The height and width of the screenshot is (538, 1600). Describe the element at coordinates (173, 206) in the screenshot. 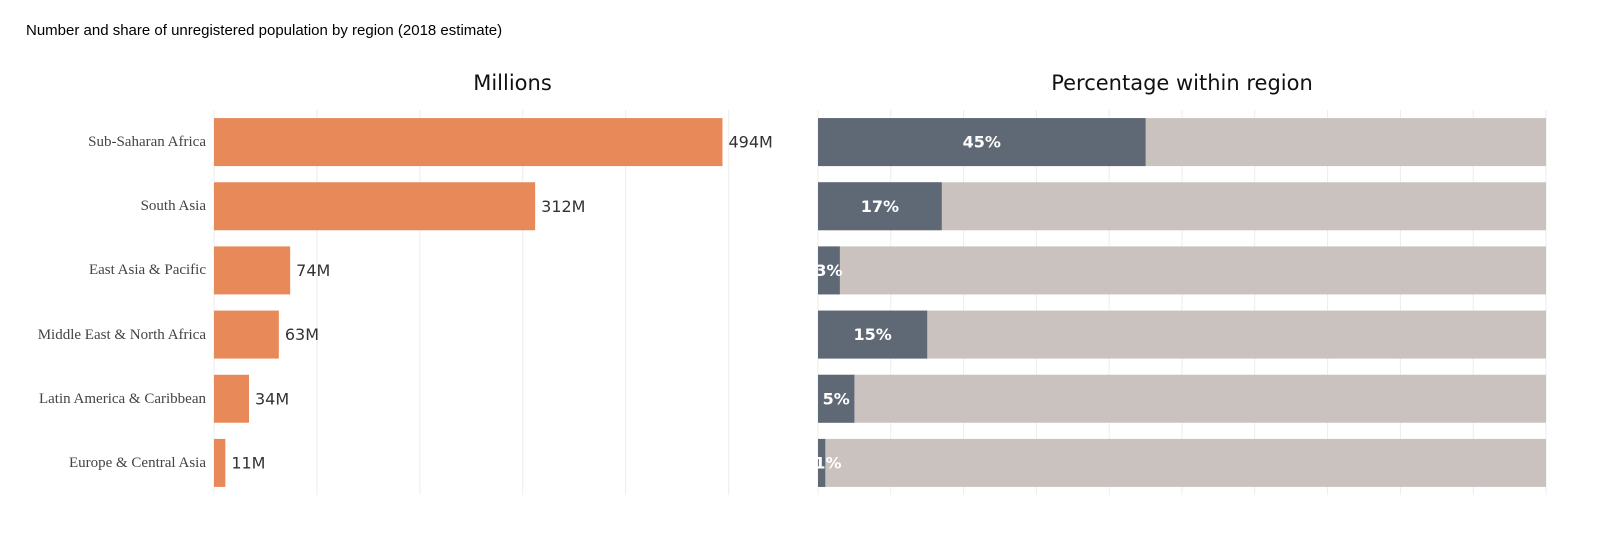

I see `category-label: South Asia` at that location.